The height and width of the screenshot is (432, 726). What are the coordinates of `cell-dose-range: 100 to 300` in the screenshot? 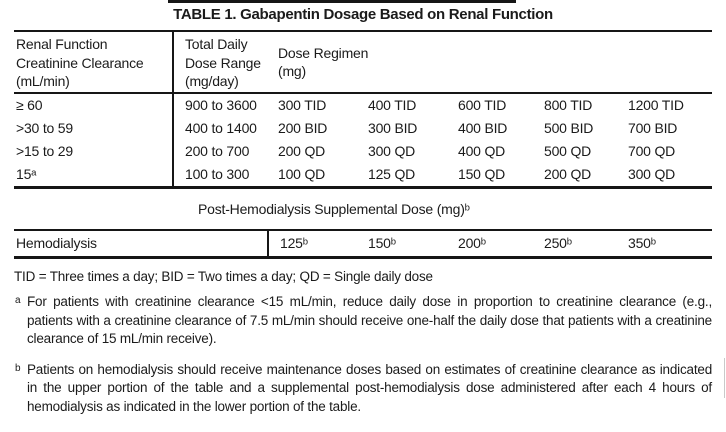 It's located at (219, 174).